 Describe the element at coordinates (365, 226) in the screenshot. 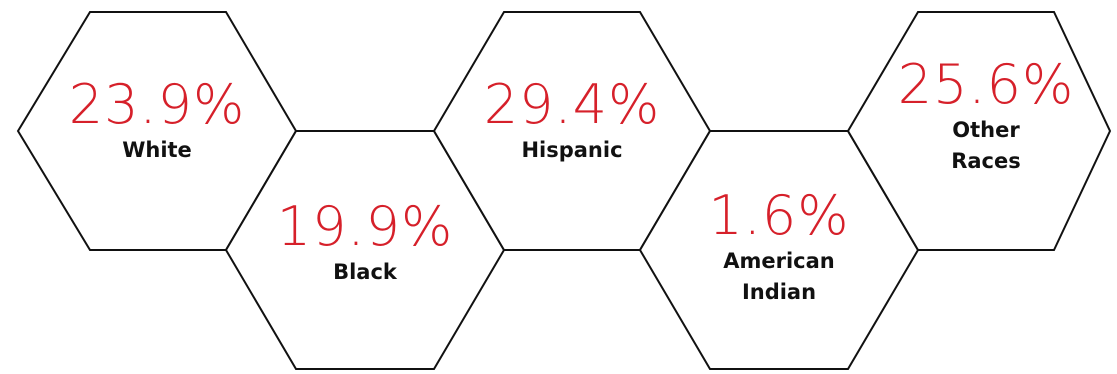

I see `percentage-value: 19.9%` at that location.